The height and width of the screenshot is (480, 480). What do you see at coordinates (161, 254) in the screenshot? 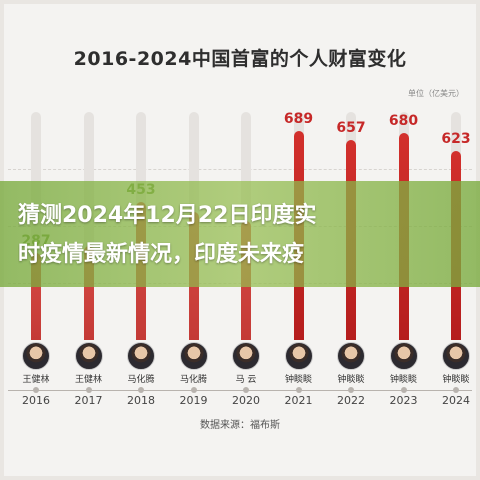
I see `headline-line-2: 时疫情最新情况，印度未来疫` at bounding box center [161, 254].